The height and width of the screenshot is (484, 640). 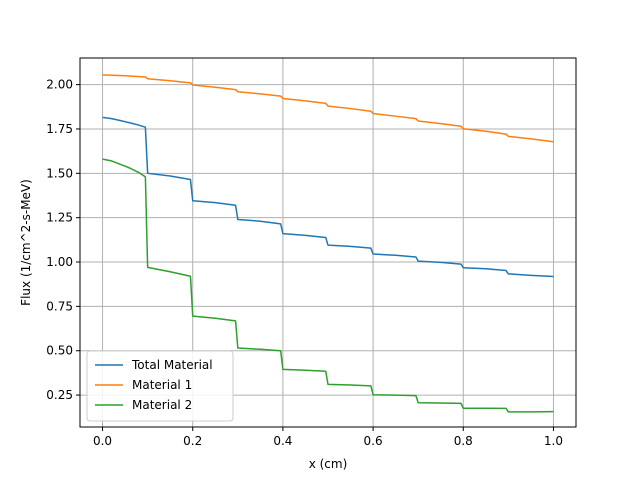 I want to click on y-tick-label: 2.00, so click(x=59, y=85).